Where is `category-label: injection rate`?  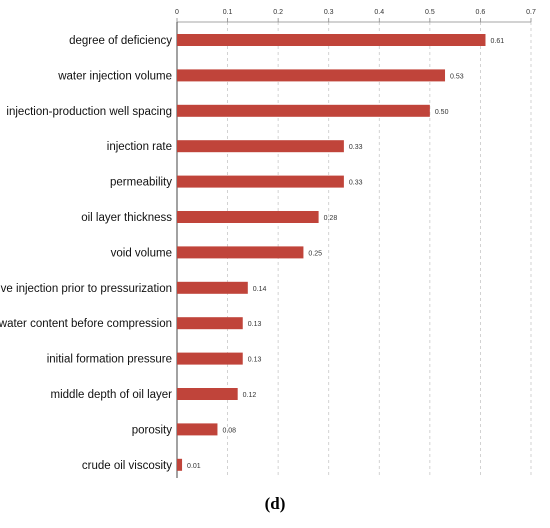
category-label: injection rate is located at coordinates (139, 147).